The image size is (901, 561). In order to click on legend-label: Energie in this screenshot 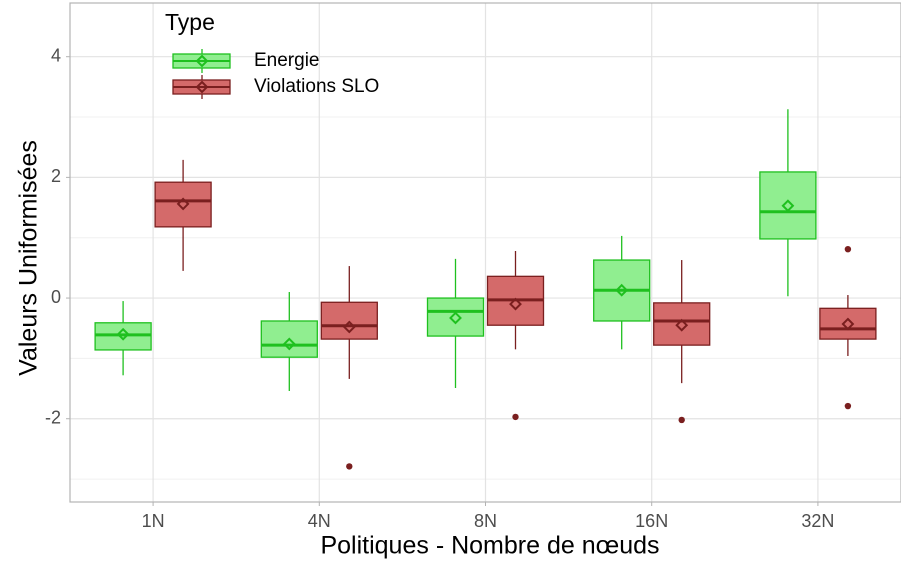, I will do `click(287, 60)`.